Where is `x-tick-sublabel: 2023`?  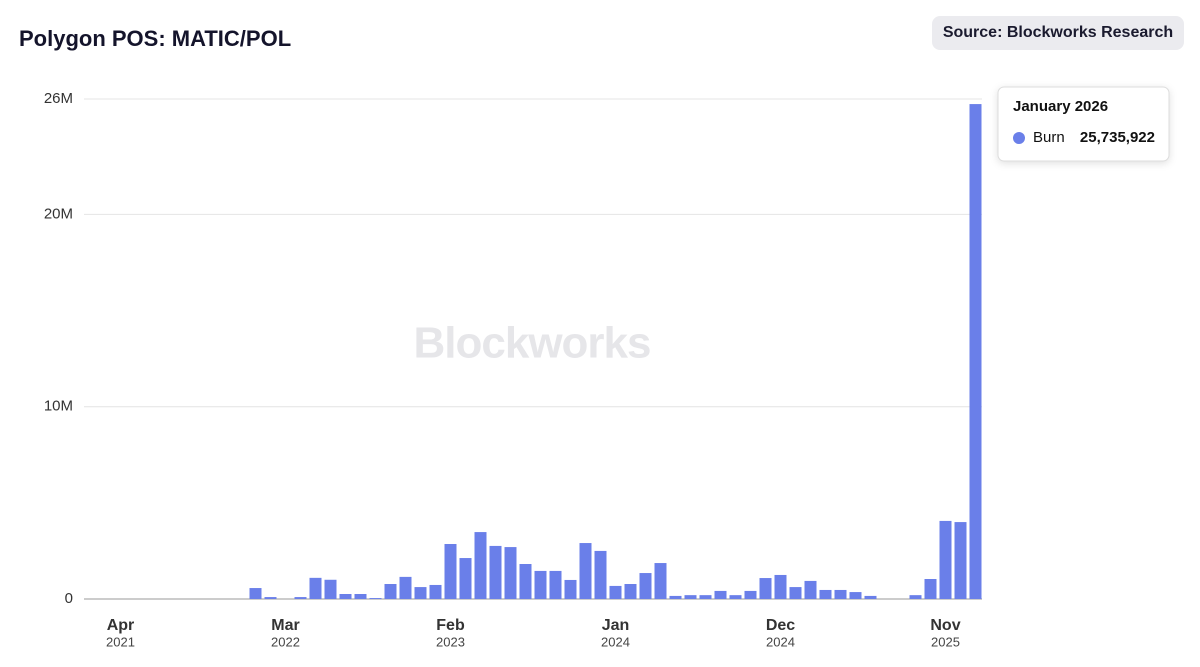
x-tick-sublabel: 2023 is located at coordinates (450, 641).